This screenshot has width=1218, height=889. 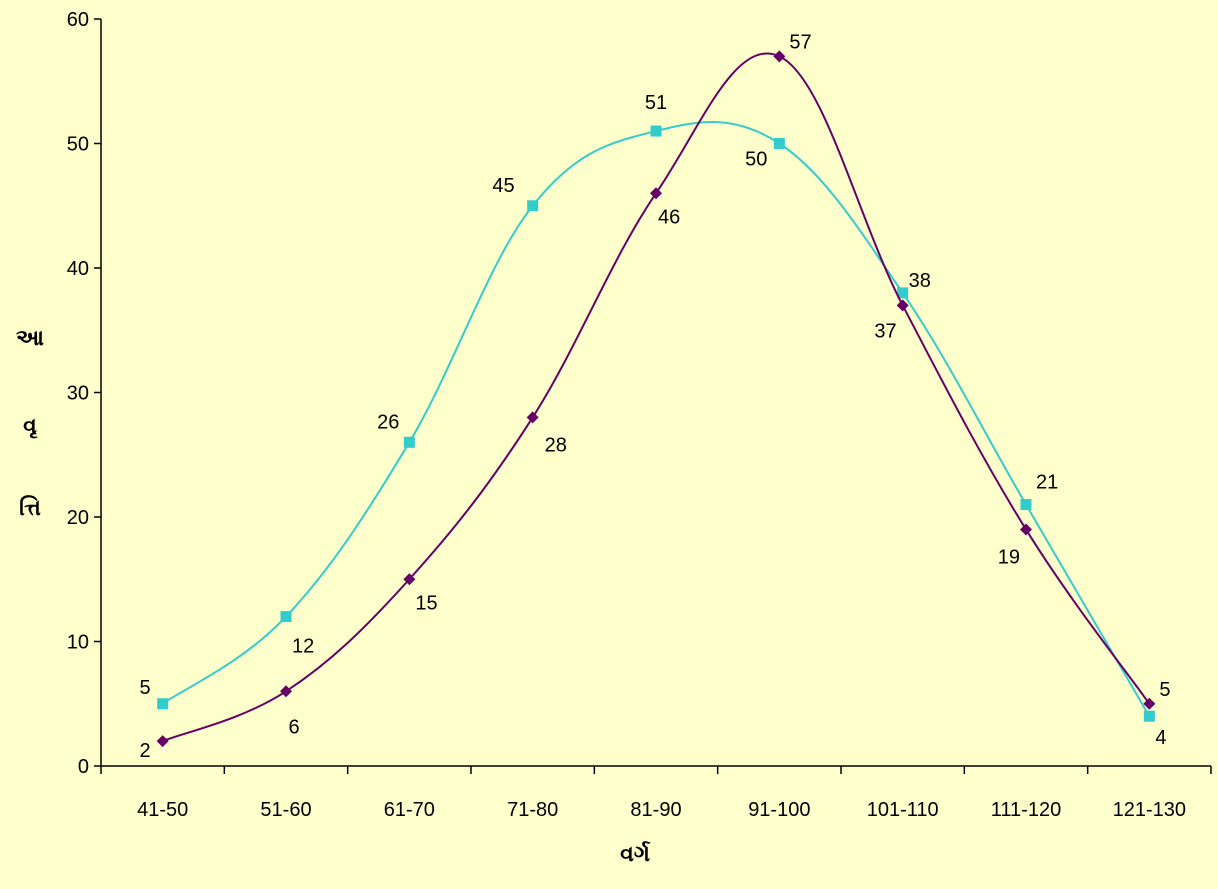 I want to click on data-label: 28, so click(x=556, y=445).